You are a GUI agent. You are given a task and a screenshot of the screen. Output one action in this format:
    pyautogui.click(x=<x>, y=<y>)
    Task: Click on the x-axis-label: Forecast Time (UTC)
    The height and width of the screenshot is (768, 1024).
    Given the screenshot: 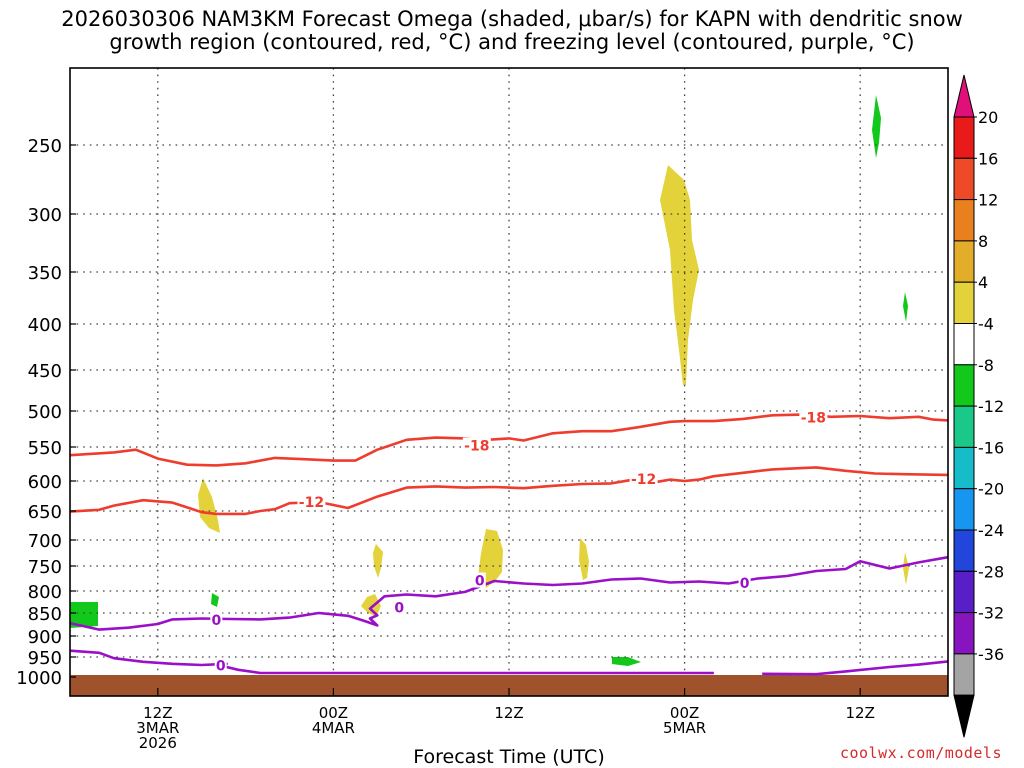 What is the action you would take?
    pyautogui.click(x=508, y=757)
    